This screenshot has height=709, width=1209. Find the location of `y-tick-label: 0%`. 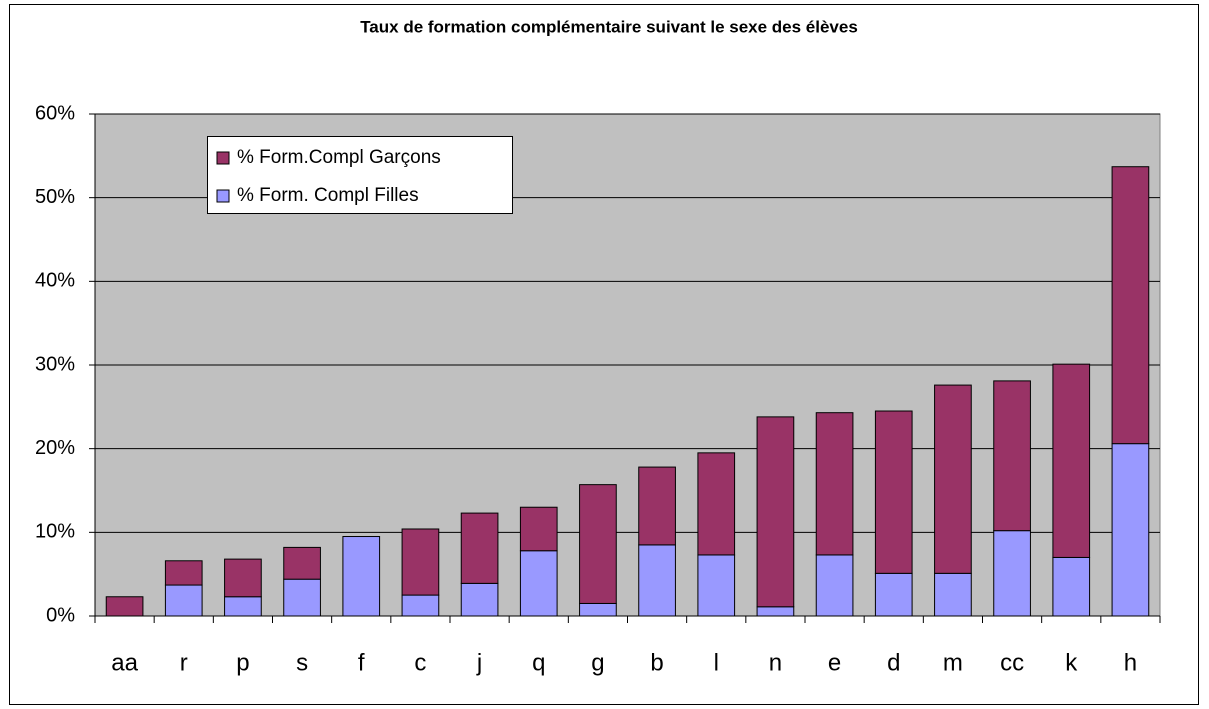

y-tick-label: 0% is located at coordinates (60, 615).